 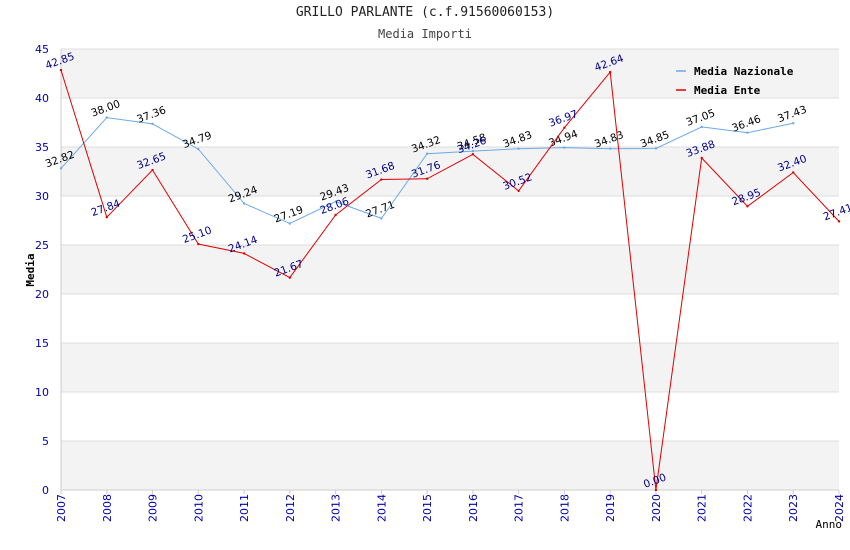 I want to click on x-tick-label: 2020, so click(x=656, y=508).